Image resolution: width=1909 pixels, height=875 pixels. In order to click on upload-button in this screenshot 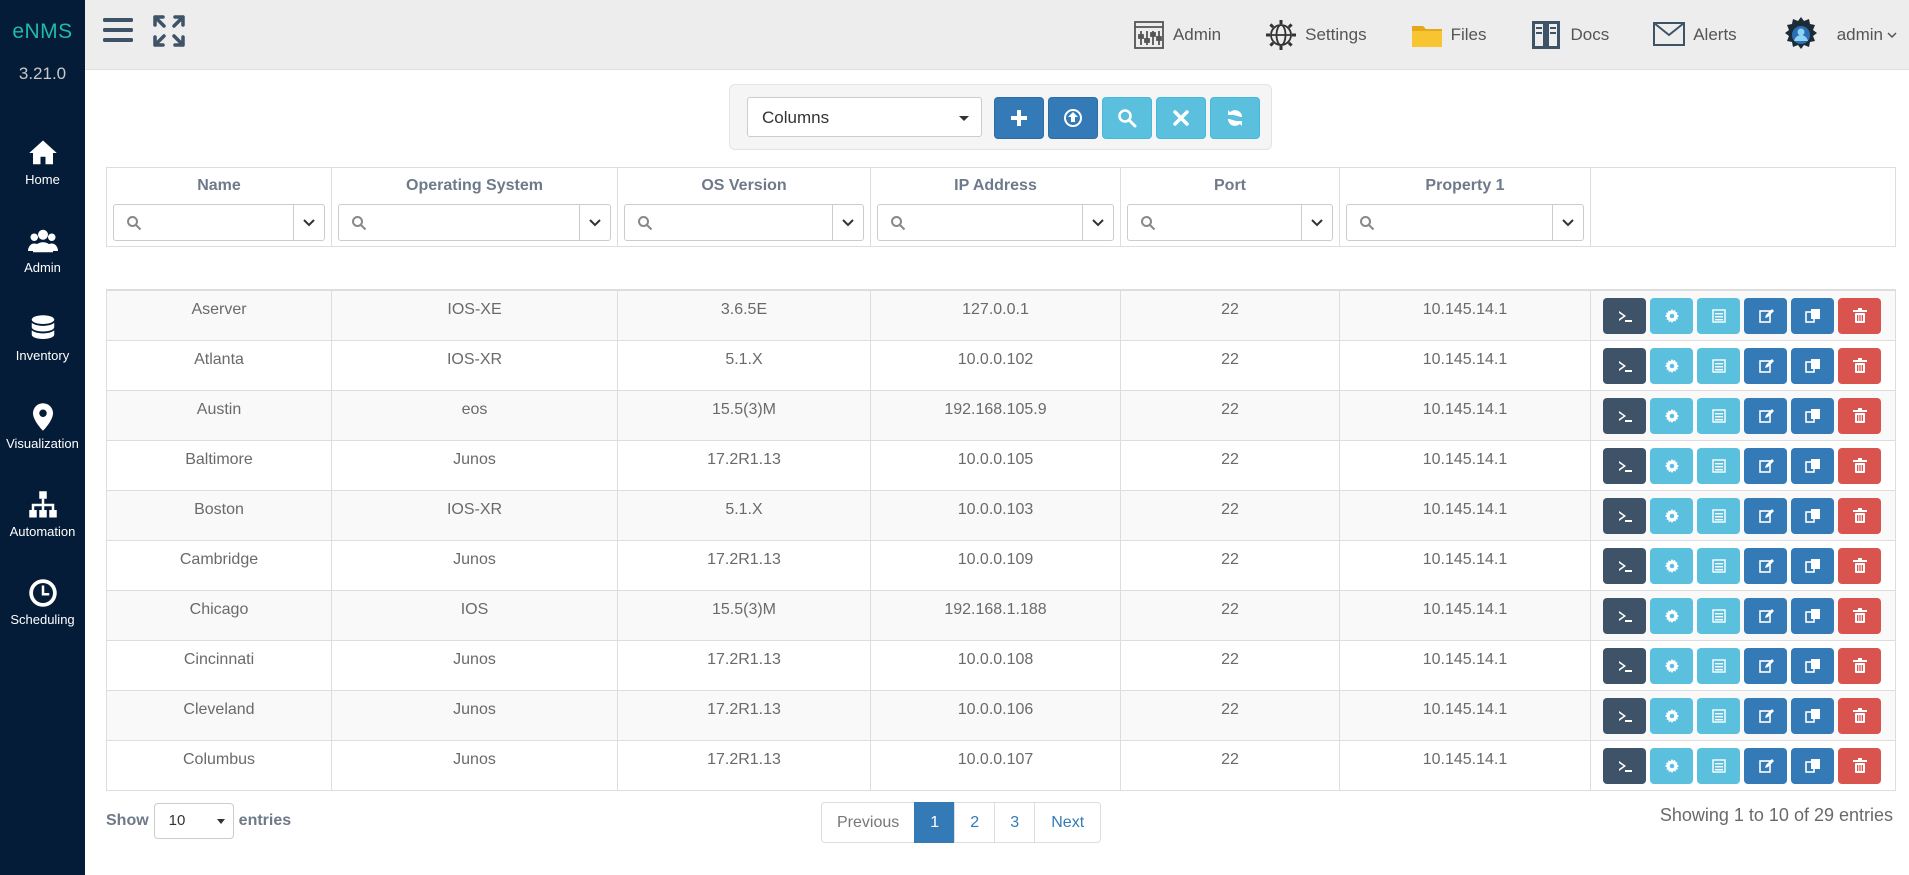, I will do `click(1073, 118)`.